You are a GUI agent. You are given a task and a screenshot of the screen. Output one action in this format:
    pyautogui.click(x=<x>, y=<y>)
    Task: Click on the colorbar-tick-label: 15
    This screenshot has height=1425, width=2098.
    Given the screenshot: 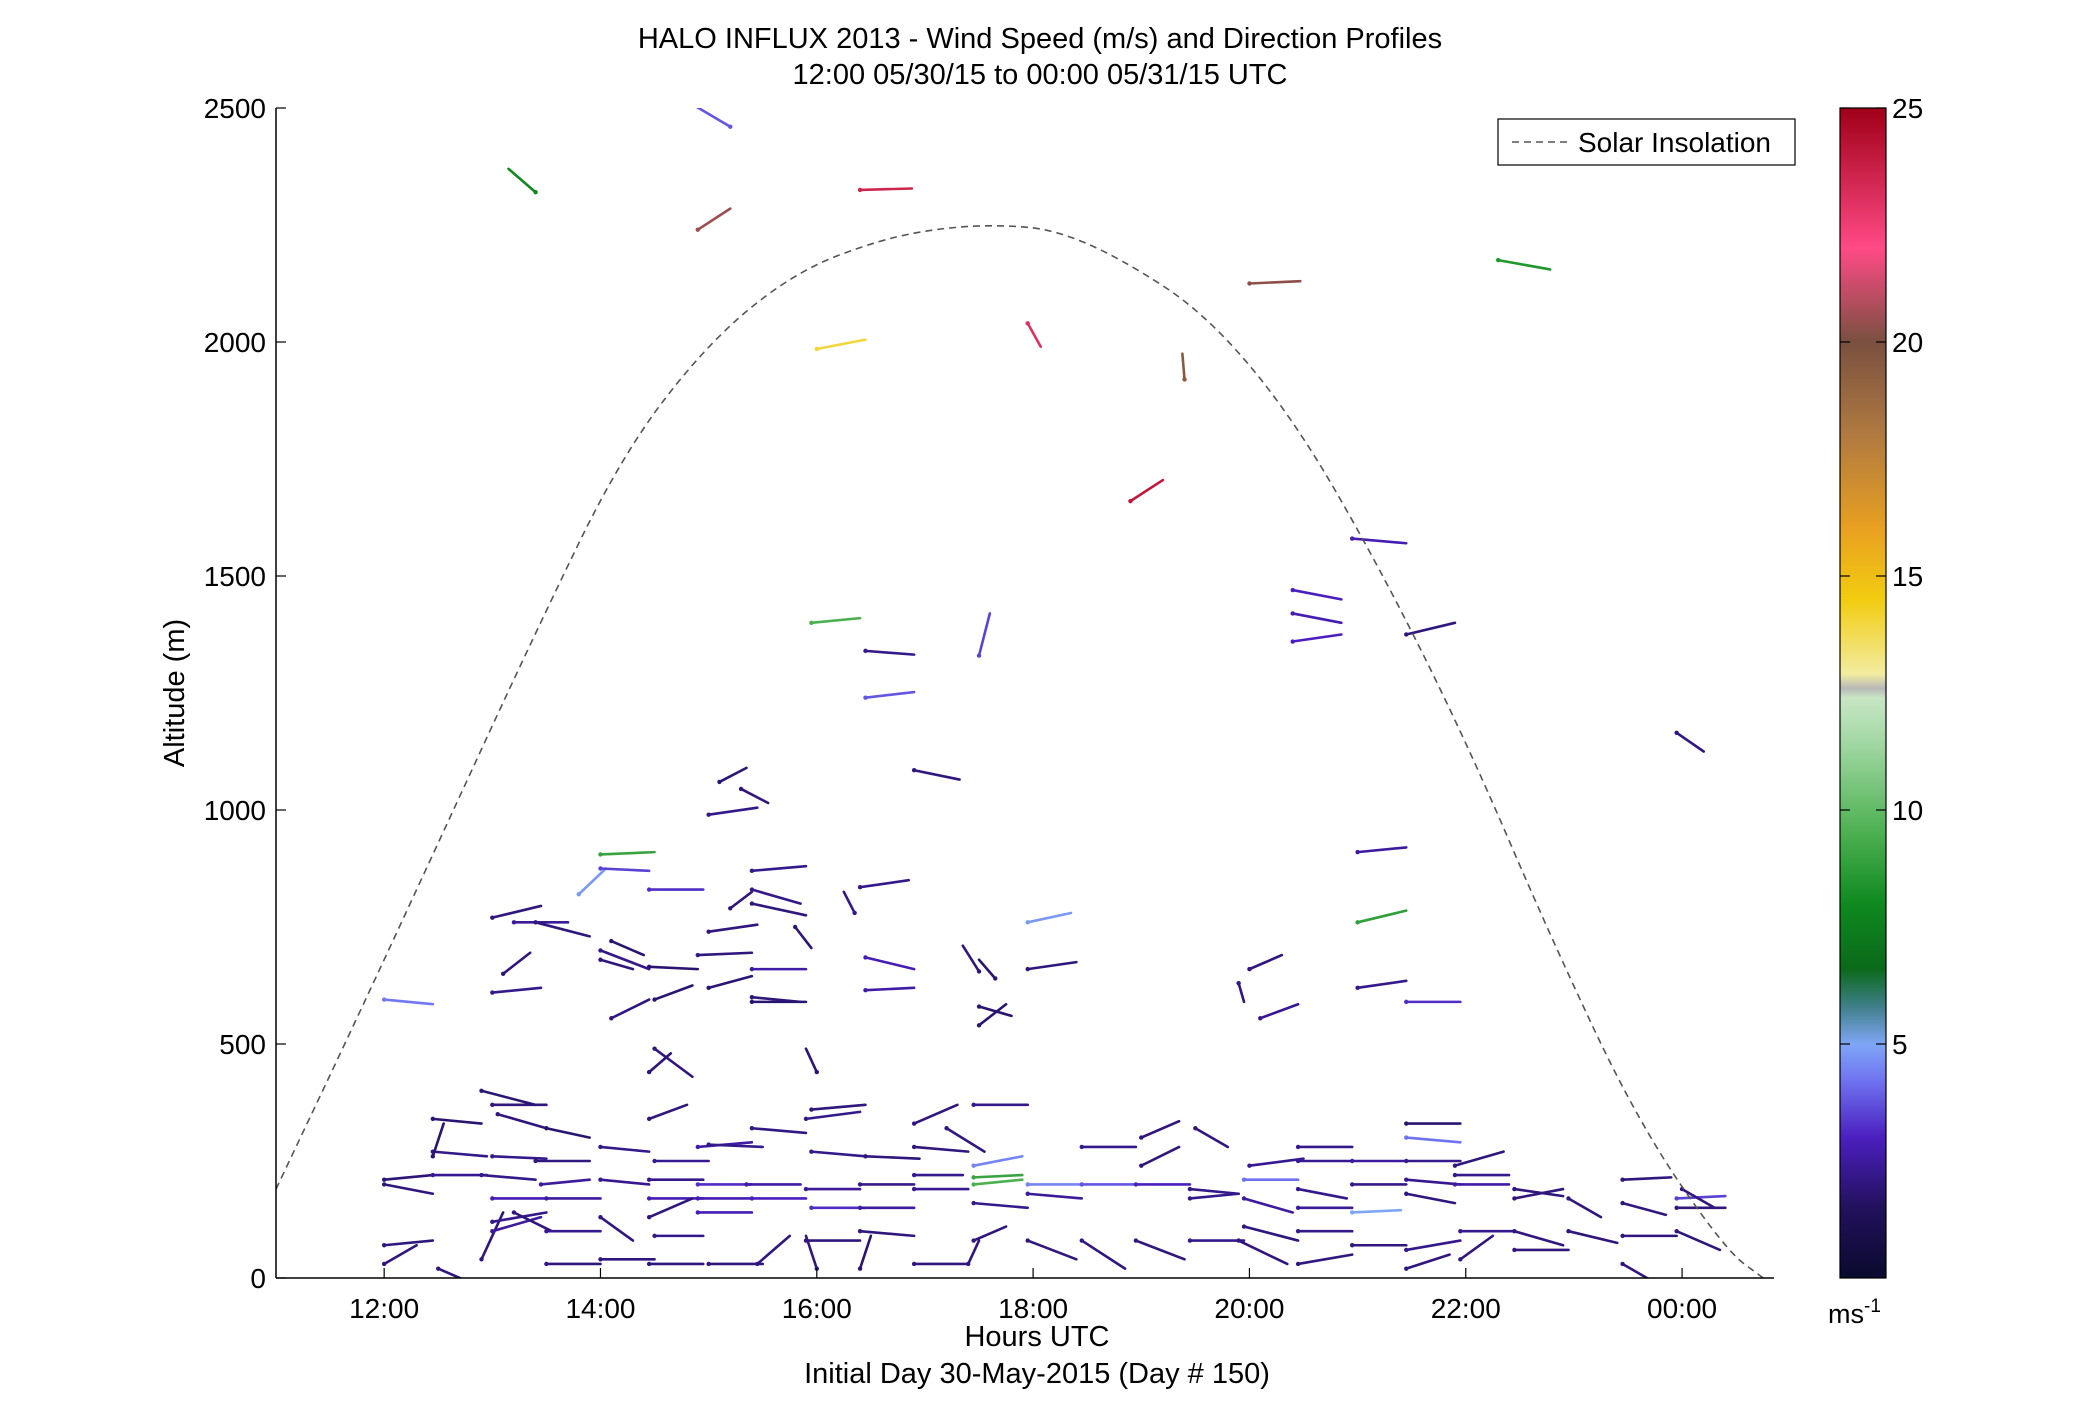 What is the action you would take?
    pyautogui.click(x=1907, y=576)
    